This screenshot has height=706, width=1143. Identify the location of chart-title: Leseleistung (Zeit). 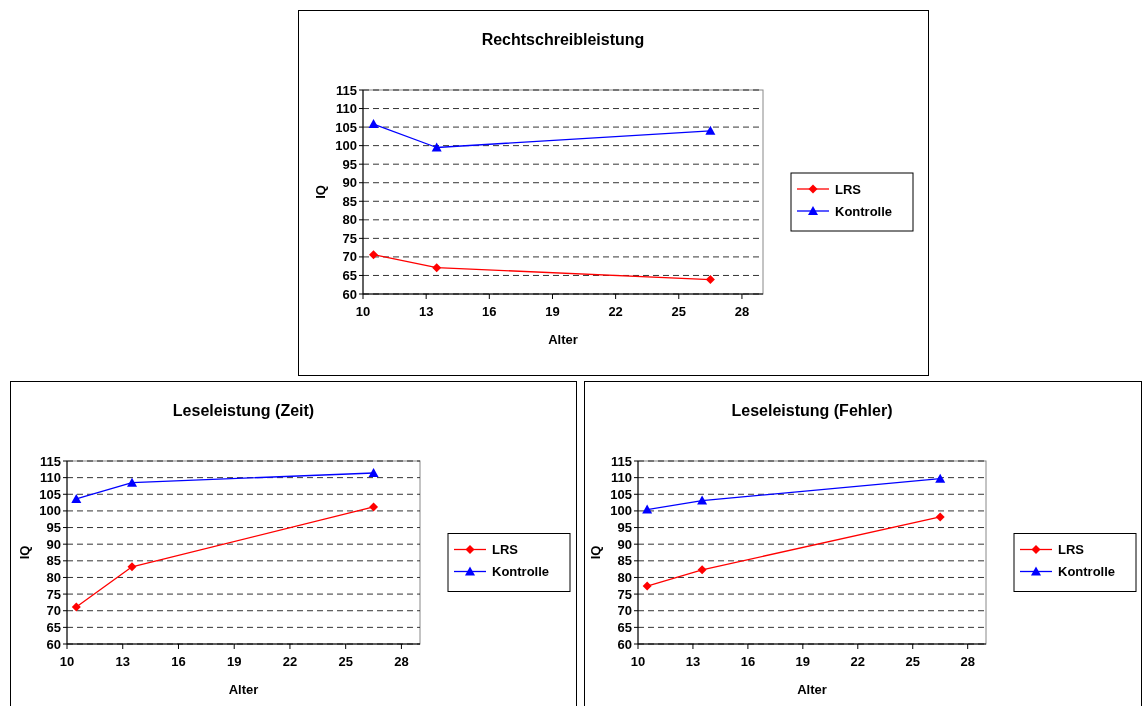
(243, 410).